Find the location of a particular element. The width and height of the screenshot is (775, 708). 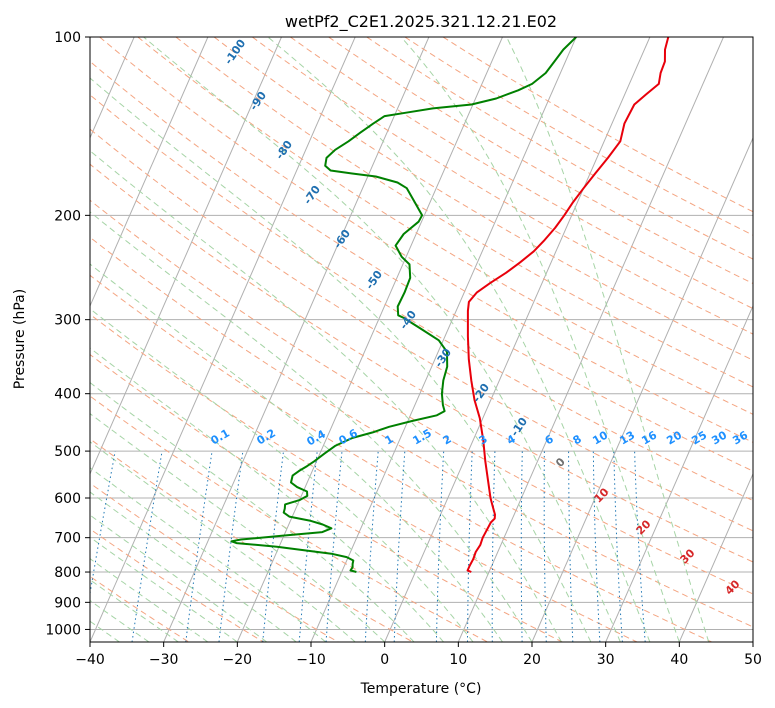

chart-title: wetPf2_C2E1.2025.321.12.21.E02 is located at coordinates (421, 22).